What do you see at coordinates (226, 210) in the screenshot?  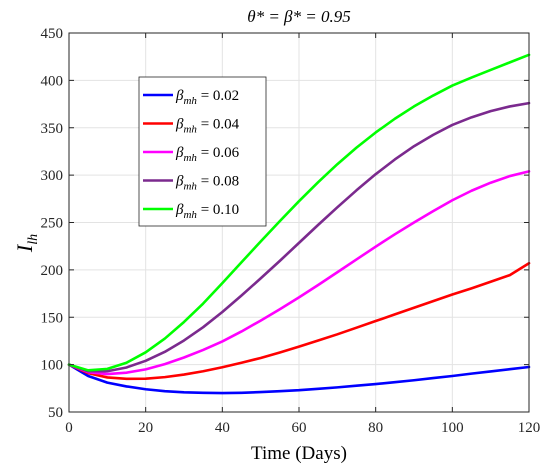 I see `legend-value: 0.10` at bounding box center [226, 210].